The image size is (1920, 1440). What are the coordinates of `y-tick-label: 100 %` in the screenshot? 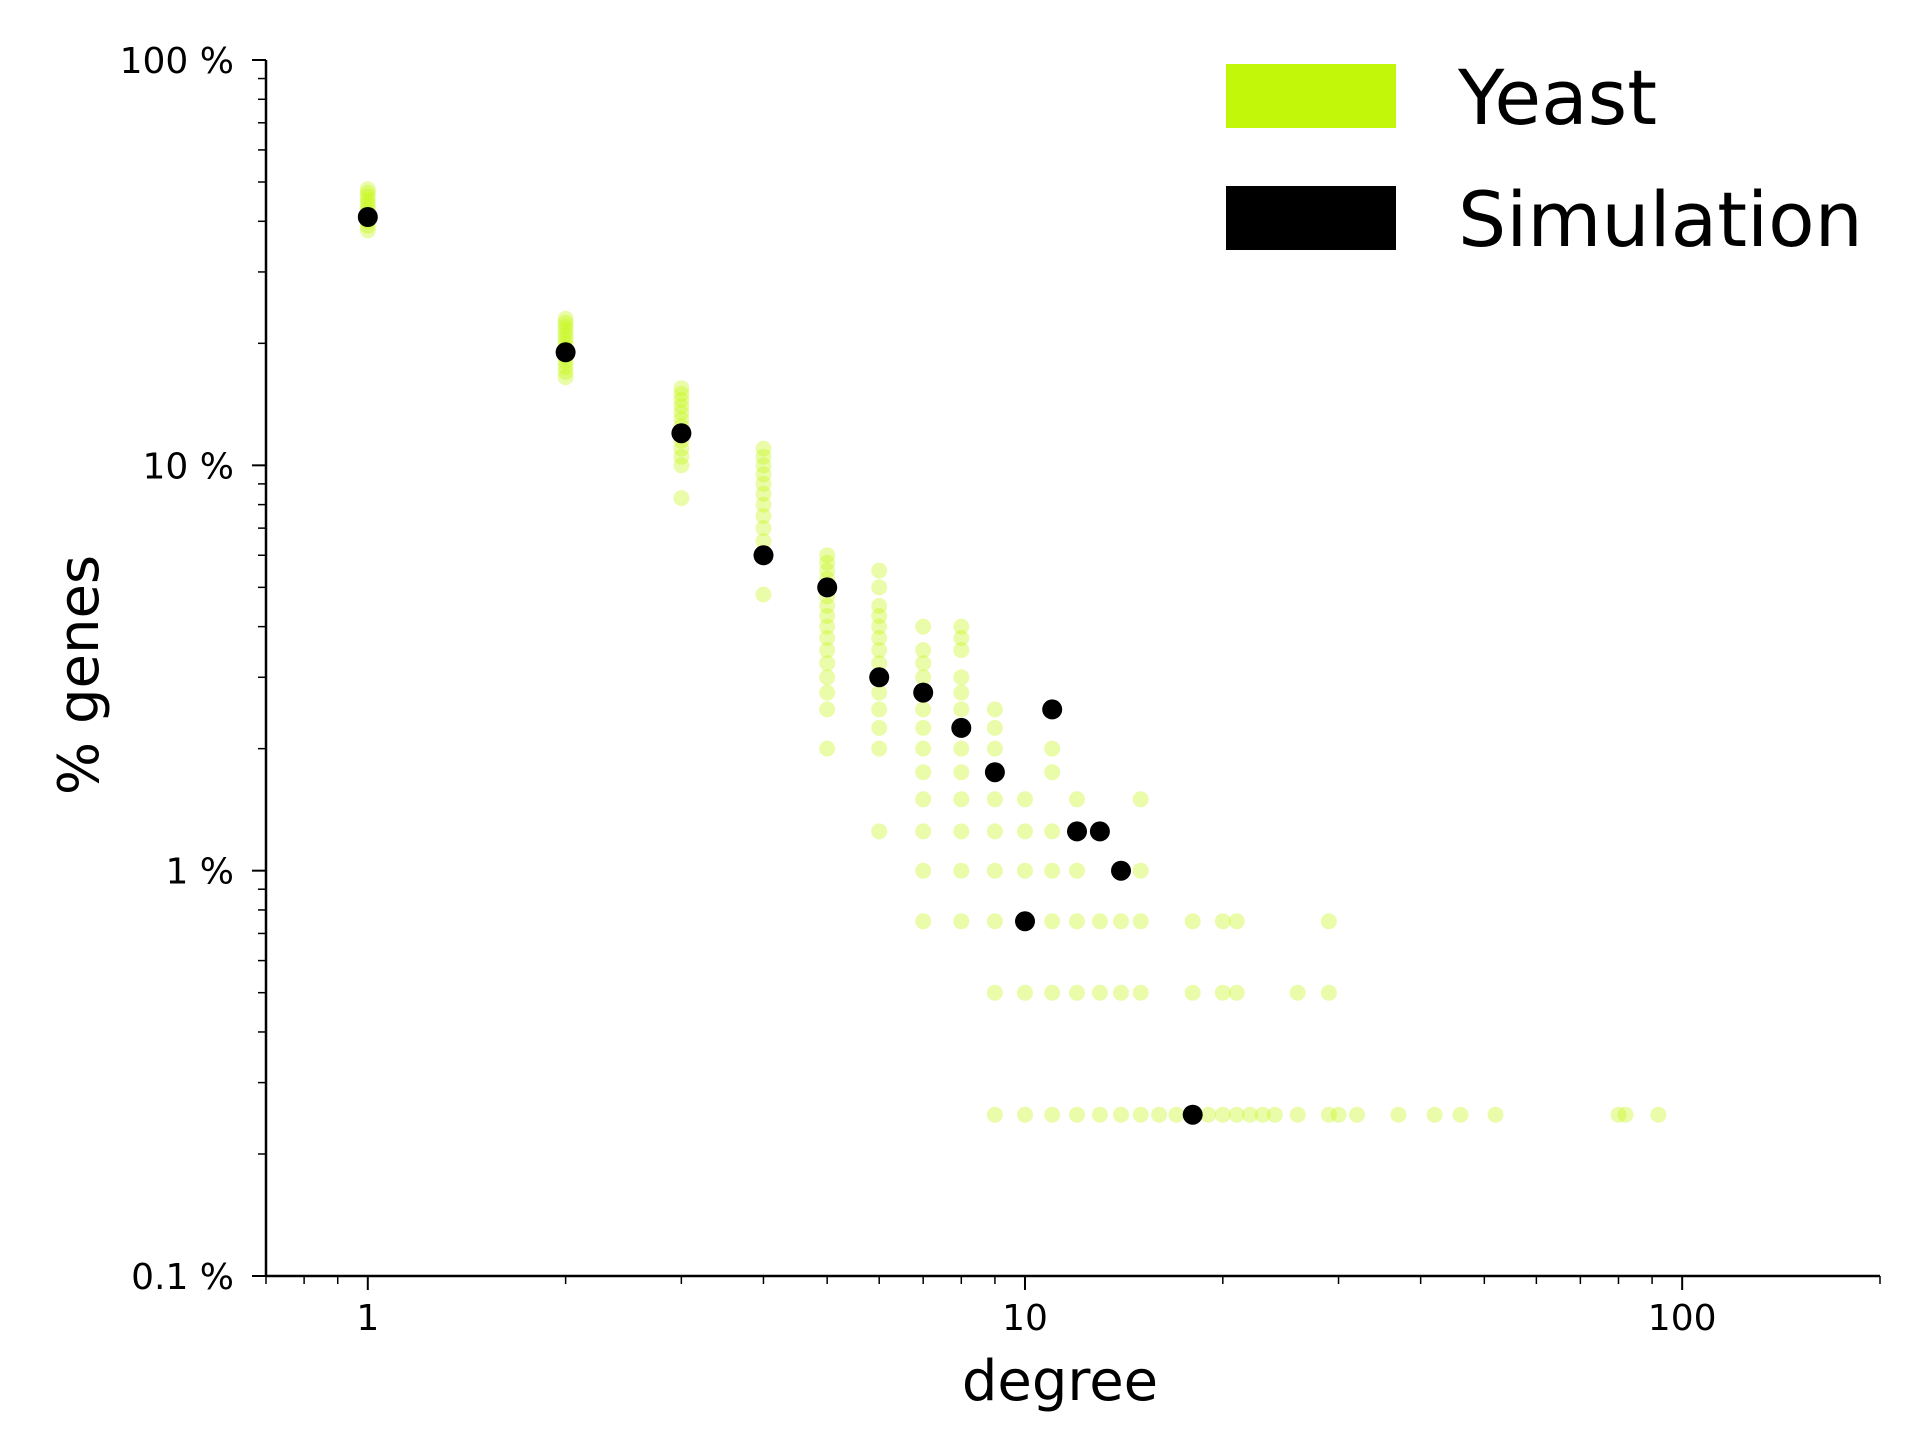 It's located at (177, 61).